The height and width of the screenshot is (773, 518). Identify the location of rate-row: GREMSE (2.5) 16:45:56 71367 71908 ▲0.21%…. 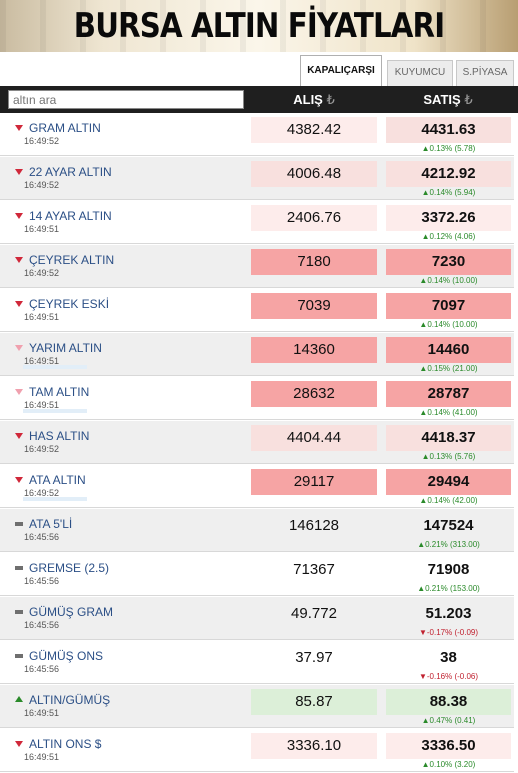
(257, 574).